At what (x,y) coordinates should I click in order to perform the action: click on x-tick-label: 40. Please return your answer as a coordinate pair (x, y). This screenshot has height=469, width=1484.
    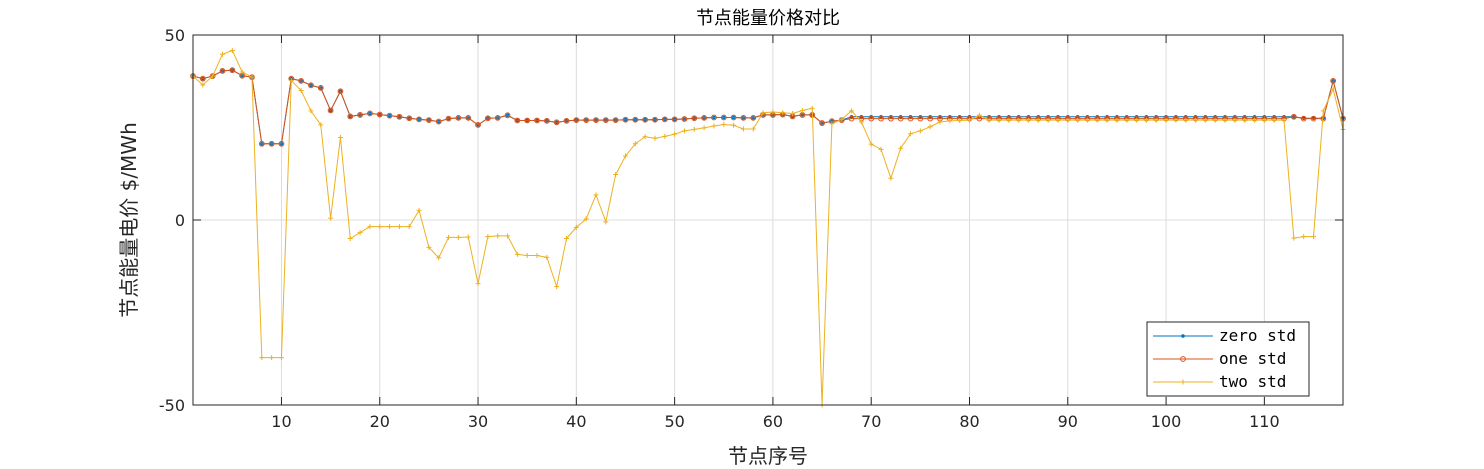
    Looking at the image, I should click on (576, 421).